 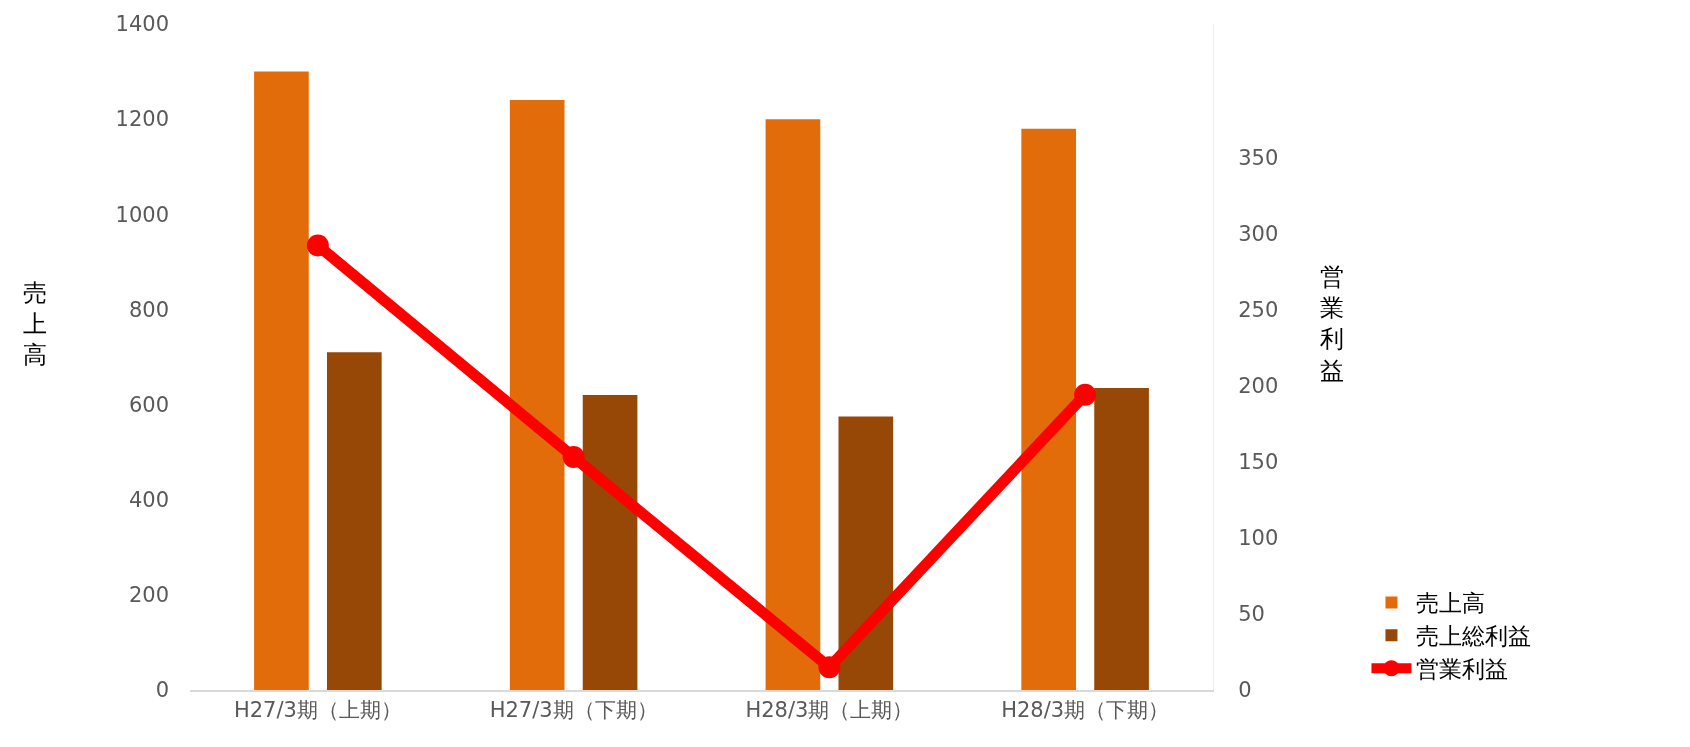 I want to click on y-tick-label: 600, so click(x=148, y=404).